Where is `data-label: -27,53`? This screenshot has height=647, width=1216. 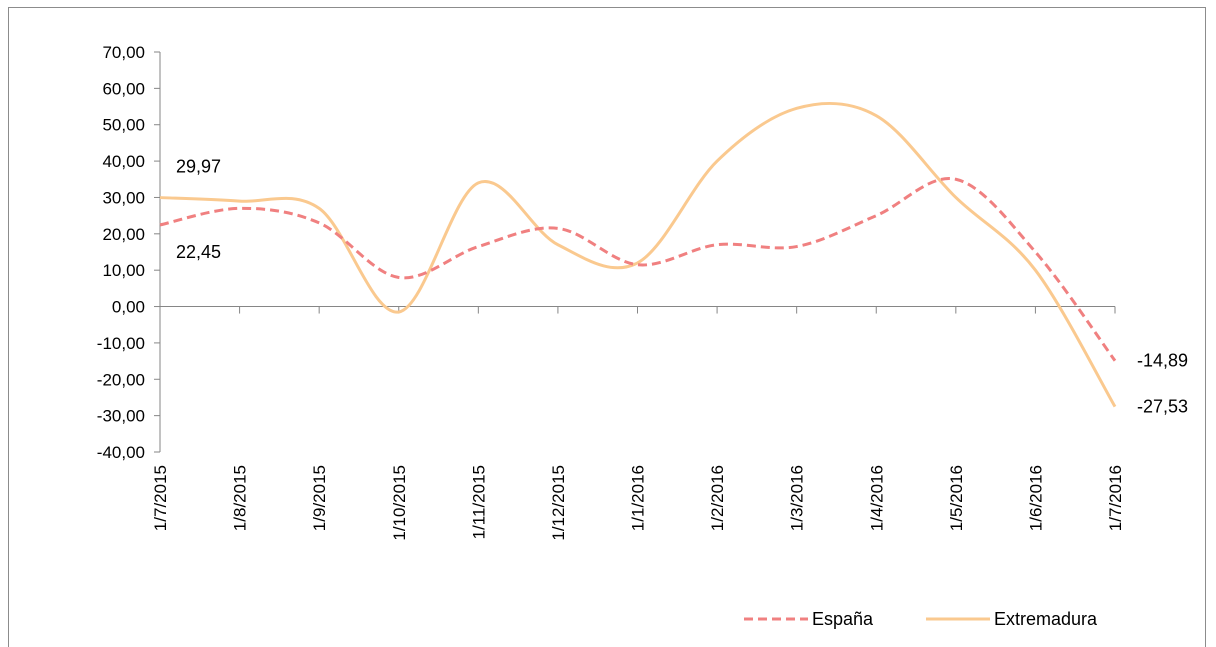
data-label: -27,53 is located at coordinates (1162, 407).